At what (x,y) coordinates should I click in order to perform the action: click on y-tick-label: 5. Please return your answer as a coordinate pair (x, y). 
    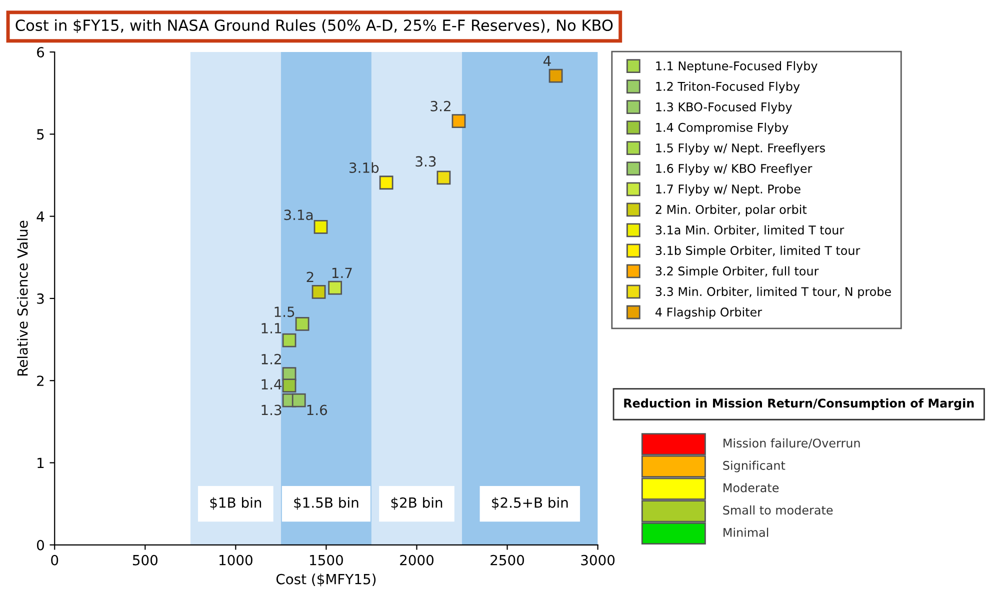
    Looking at the image, I should click on (40, 134).